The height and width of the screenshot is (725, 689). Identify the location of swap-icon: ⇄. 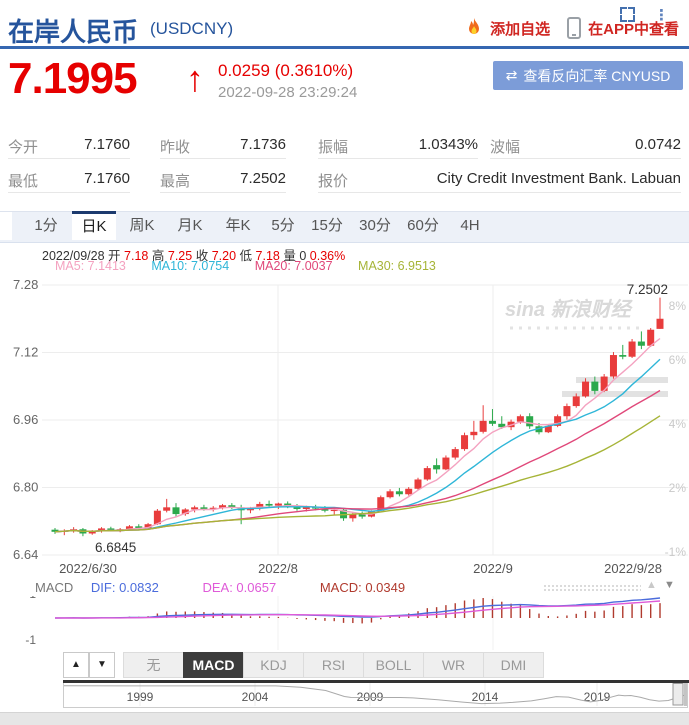
(511, 75).